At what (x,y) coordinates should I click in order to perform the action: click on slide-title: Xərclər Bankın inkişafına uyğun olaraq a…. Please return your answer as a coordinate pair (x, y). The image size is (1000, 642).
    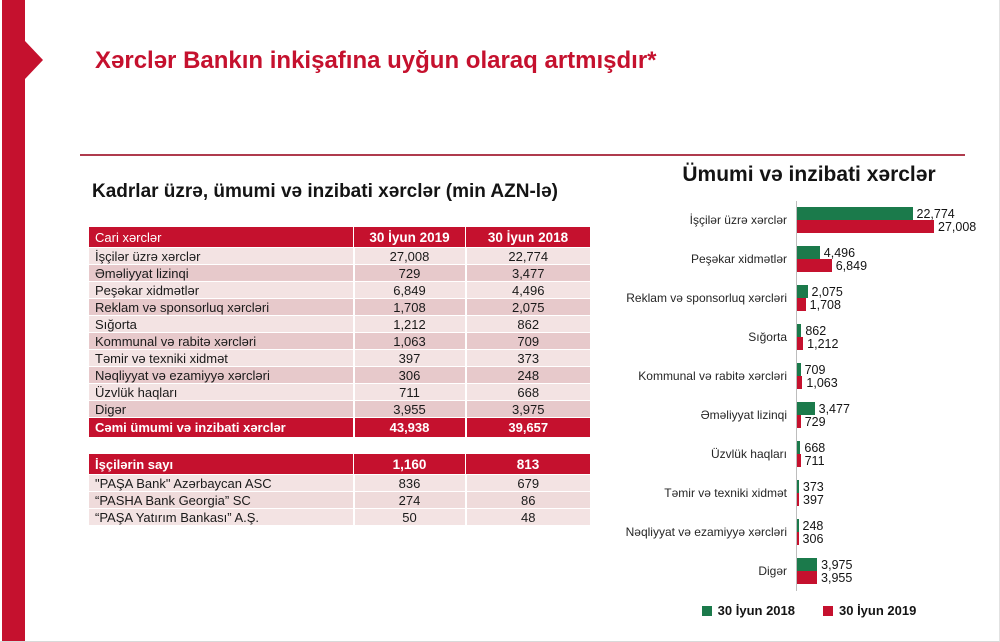
    Looking at the image, I should click on (376, 60).